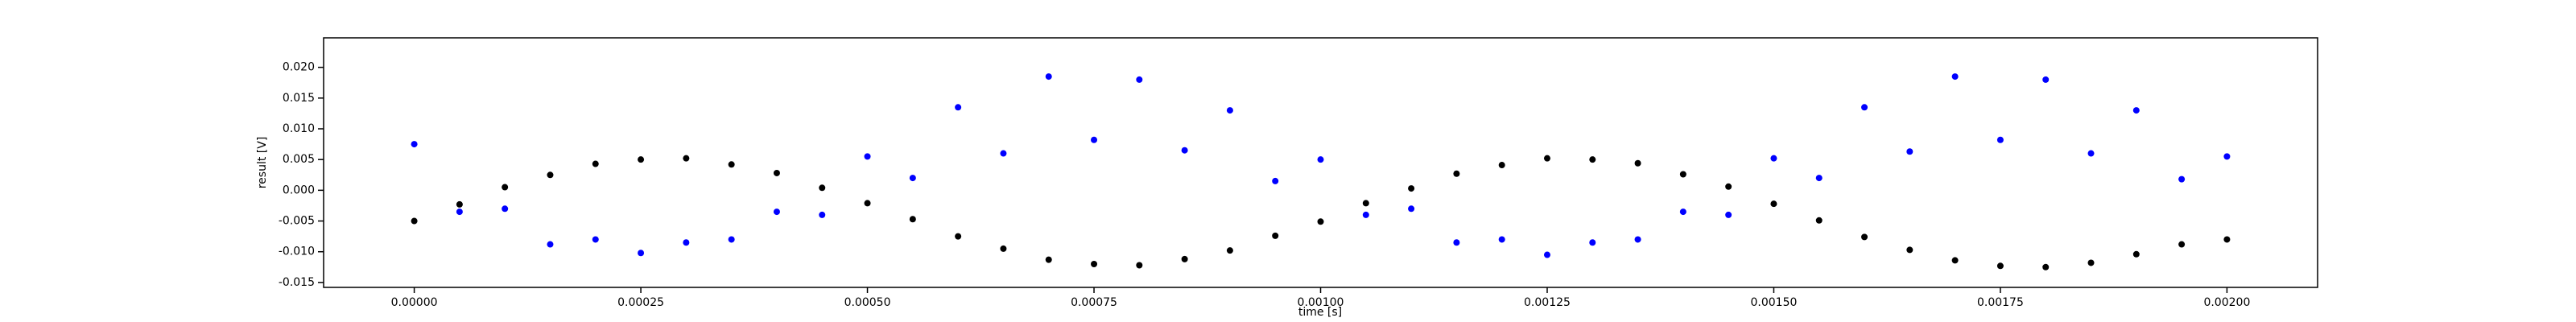  Describe the element at coordinates (299, 159) in the screenshot. I see `y-tick-label: 0.005` at that location.